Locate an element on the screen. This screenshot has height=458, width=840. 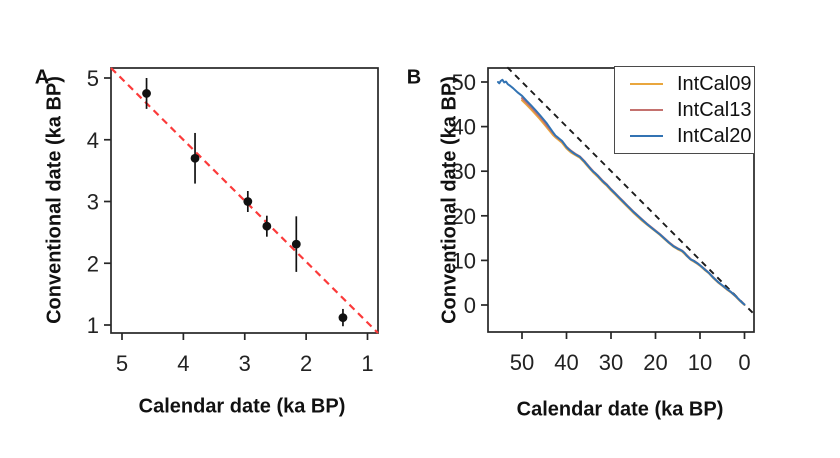
panel-b-y-tick-label: 50 is located at coordinates (464, 82).